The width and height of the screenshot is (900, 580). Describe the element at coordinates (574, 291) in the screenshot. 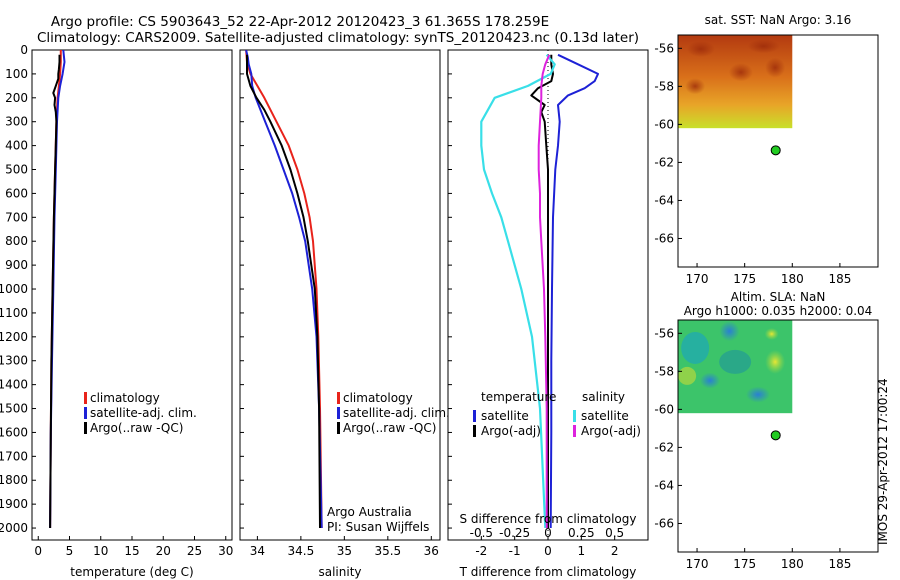

I see `t-satellite-line` at that location.